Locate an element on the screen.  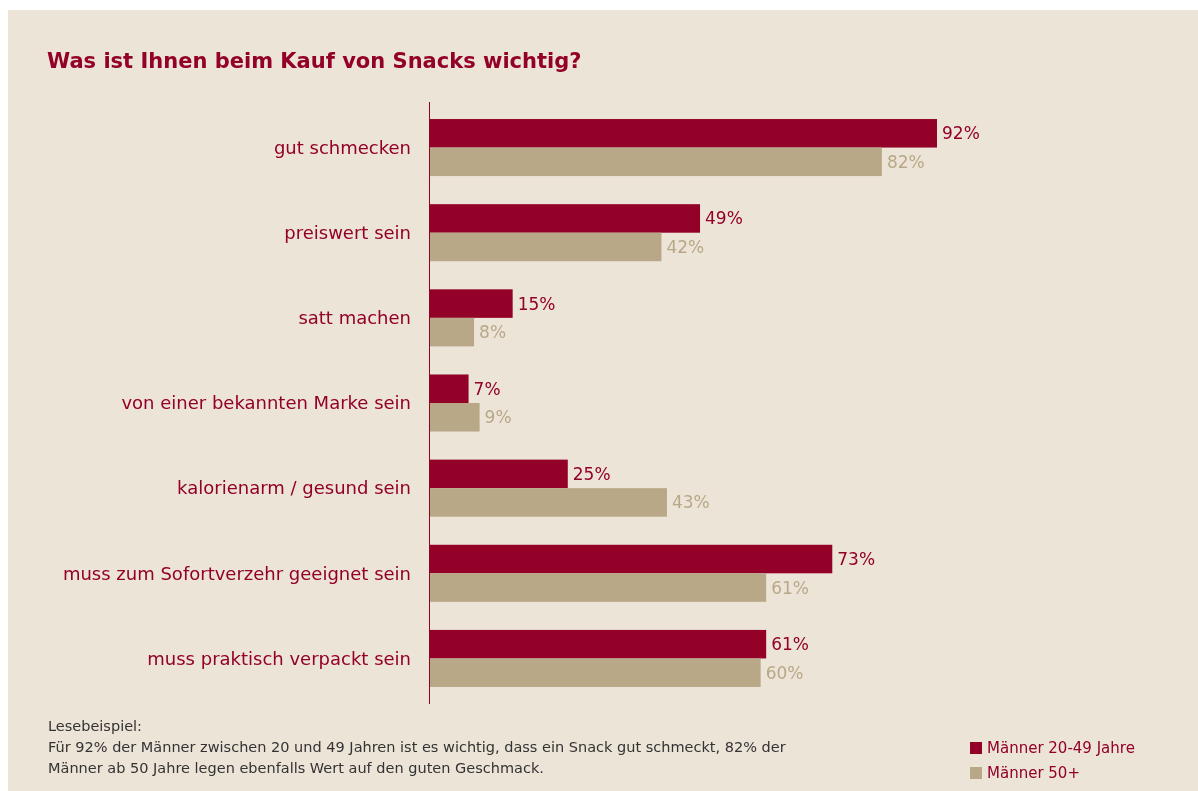
y-tick-label: muss zum Sofortverzehr geeignet sein is located at coordinates (236, 573).